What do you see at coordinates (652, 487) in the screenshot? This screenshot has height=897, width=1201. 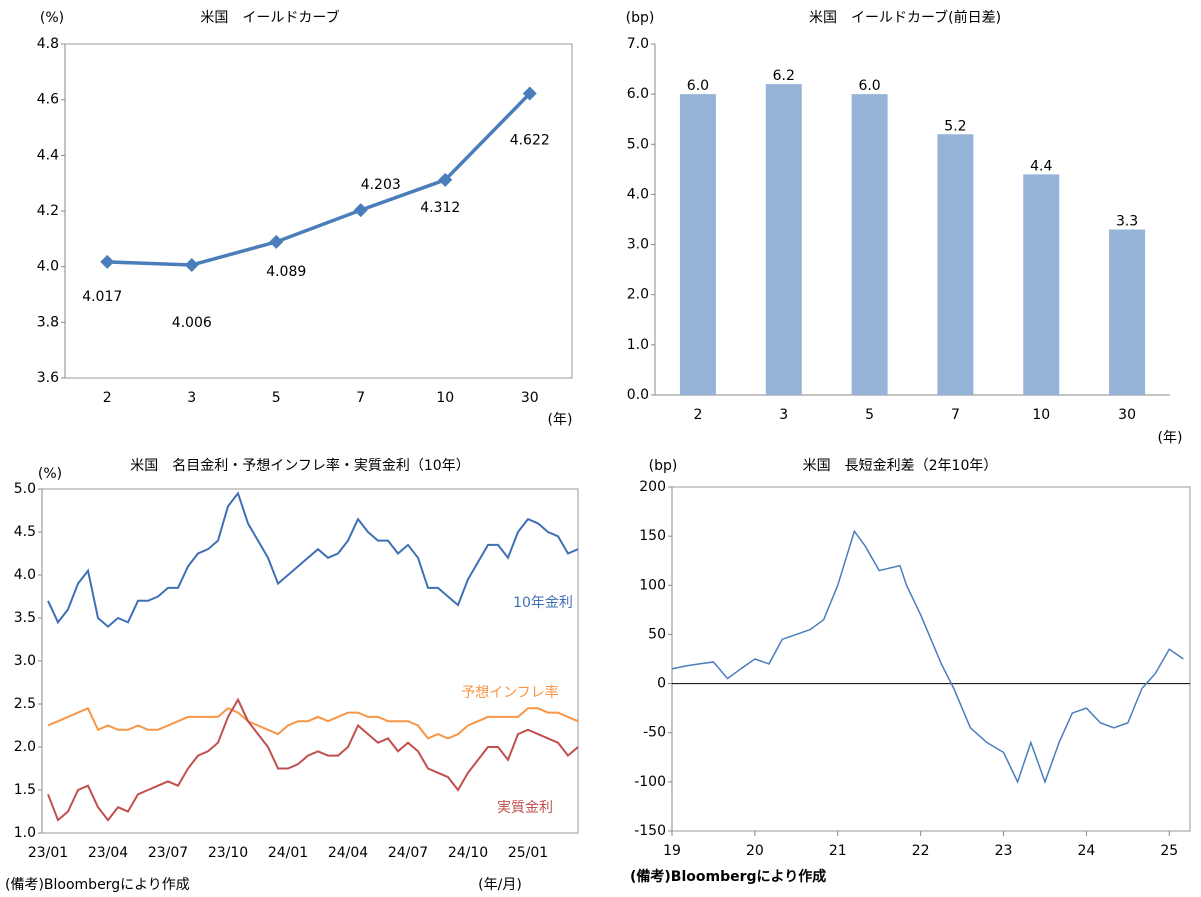 I see `y-tick-label: 200` at bounding box center [652, 487].